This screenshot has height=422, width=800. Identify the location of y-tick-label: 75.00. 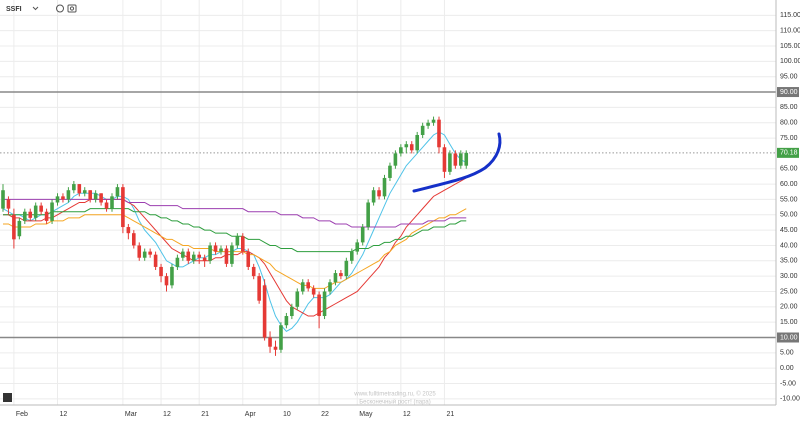
(789, 138).